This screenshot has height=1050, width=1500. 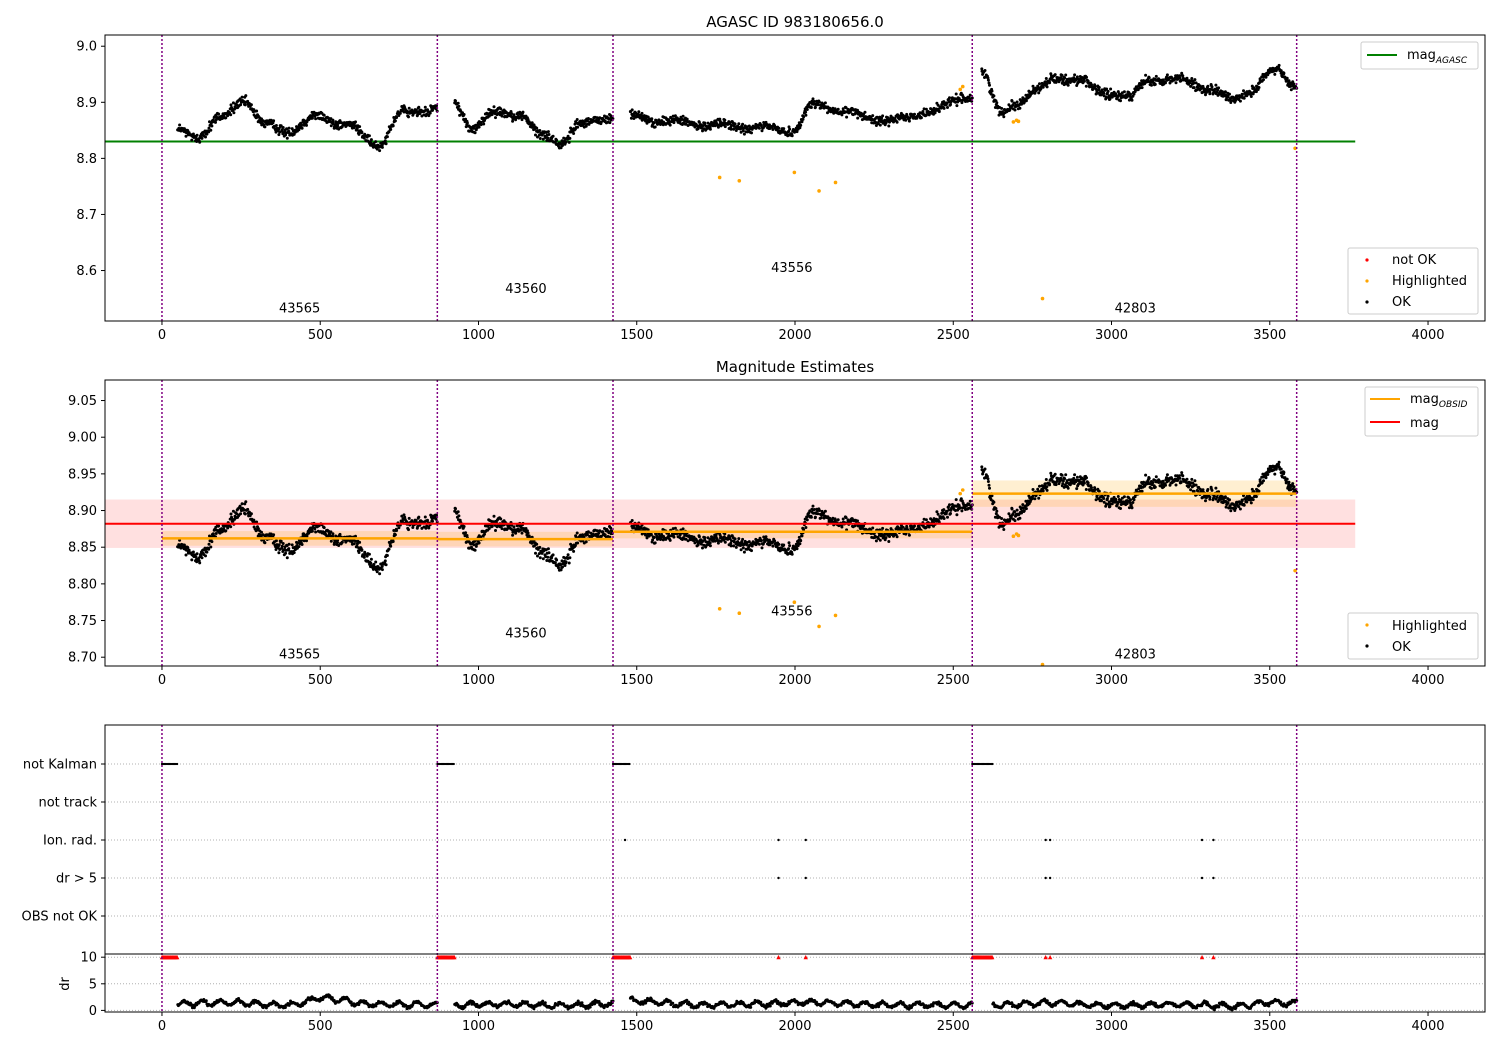 What do you see at coordinates (1135, 309) in the screenshot?
I see `obsid-label: 42803` at bounding box center [1135, 309].